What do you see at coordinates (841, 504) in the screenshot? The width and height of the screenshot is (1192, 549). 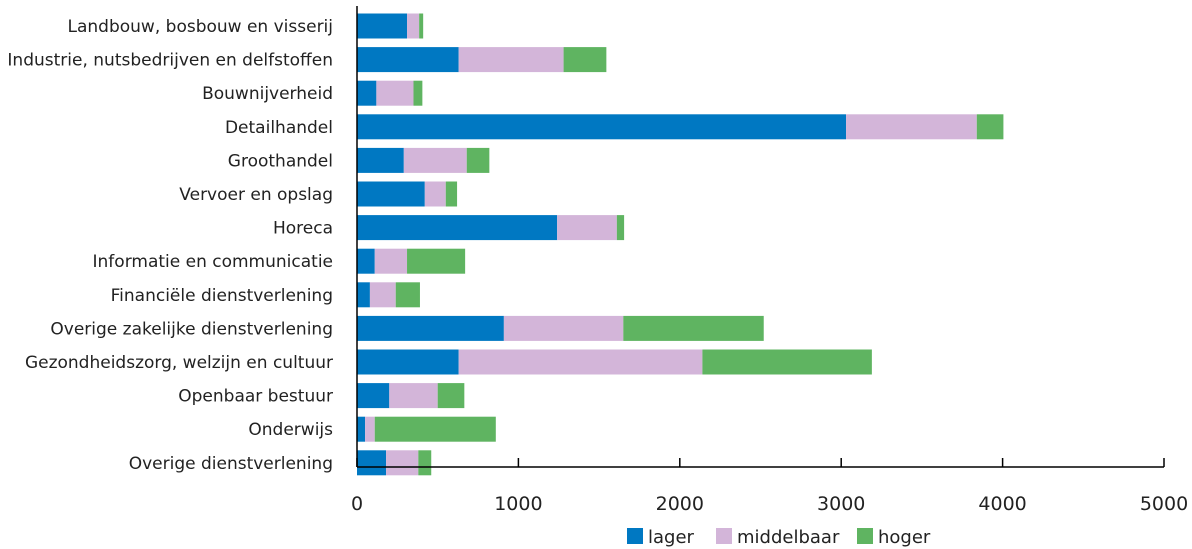 I see `x-tick-label: 3000` at bounding box center [841, 504].